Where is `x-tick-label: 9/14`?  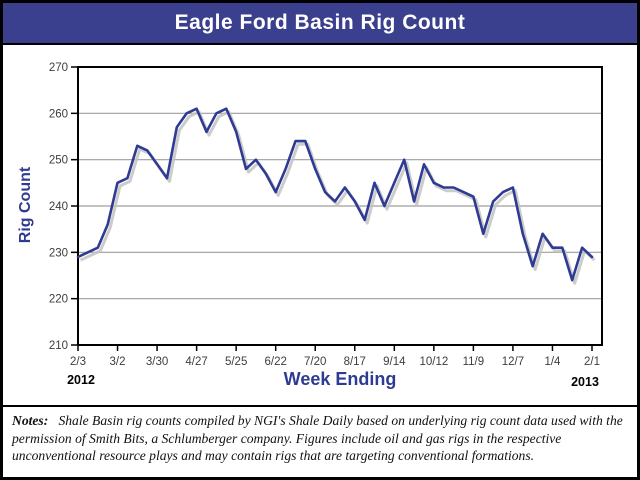 x-tick-label: 9/14 is located at coordinates (394, 362).